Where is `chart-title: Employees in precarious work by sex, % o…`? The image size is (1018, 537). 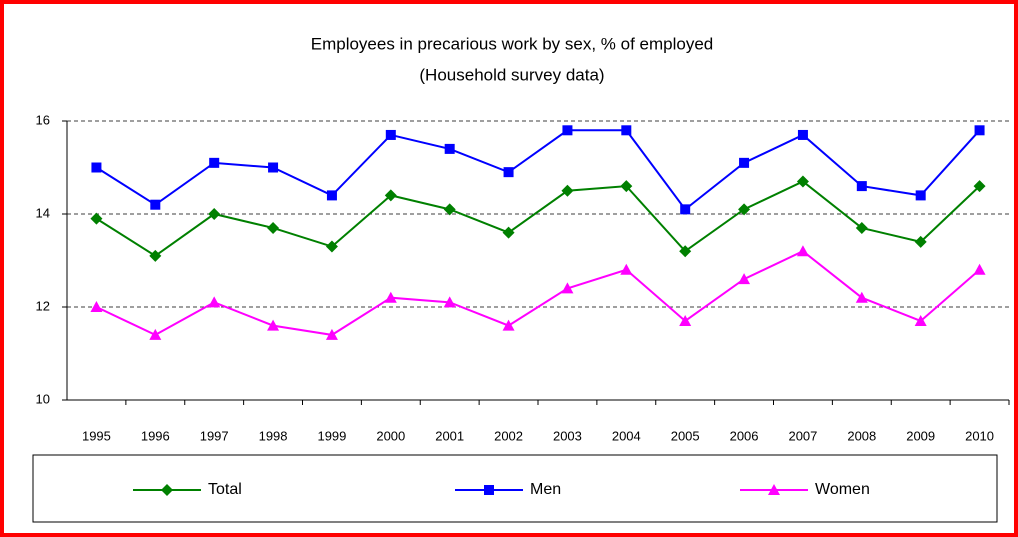 chart-title: Employees in precarious work by sex, % o… is located at coordinates (512, 43).